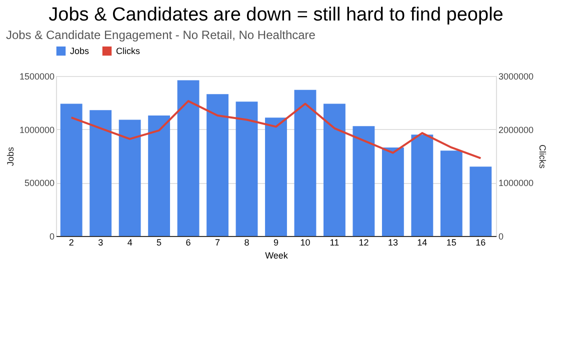 Image resolution: width=587 pixels, height=343 pixels. I want to click on x-tick-label: 16, so click(481, 243).